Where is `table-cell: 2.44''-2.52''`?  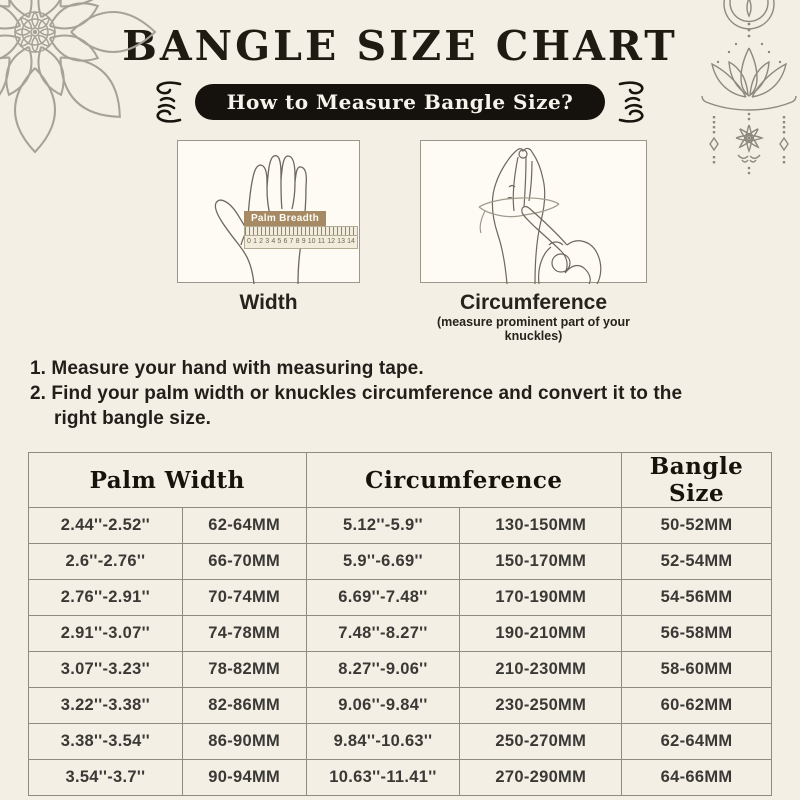 table-cell: 2.44''-2.52'' is located at coordinates (105, 525).